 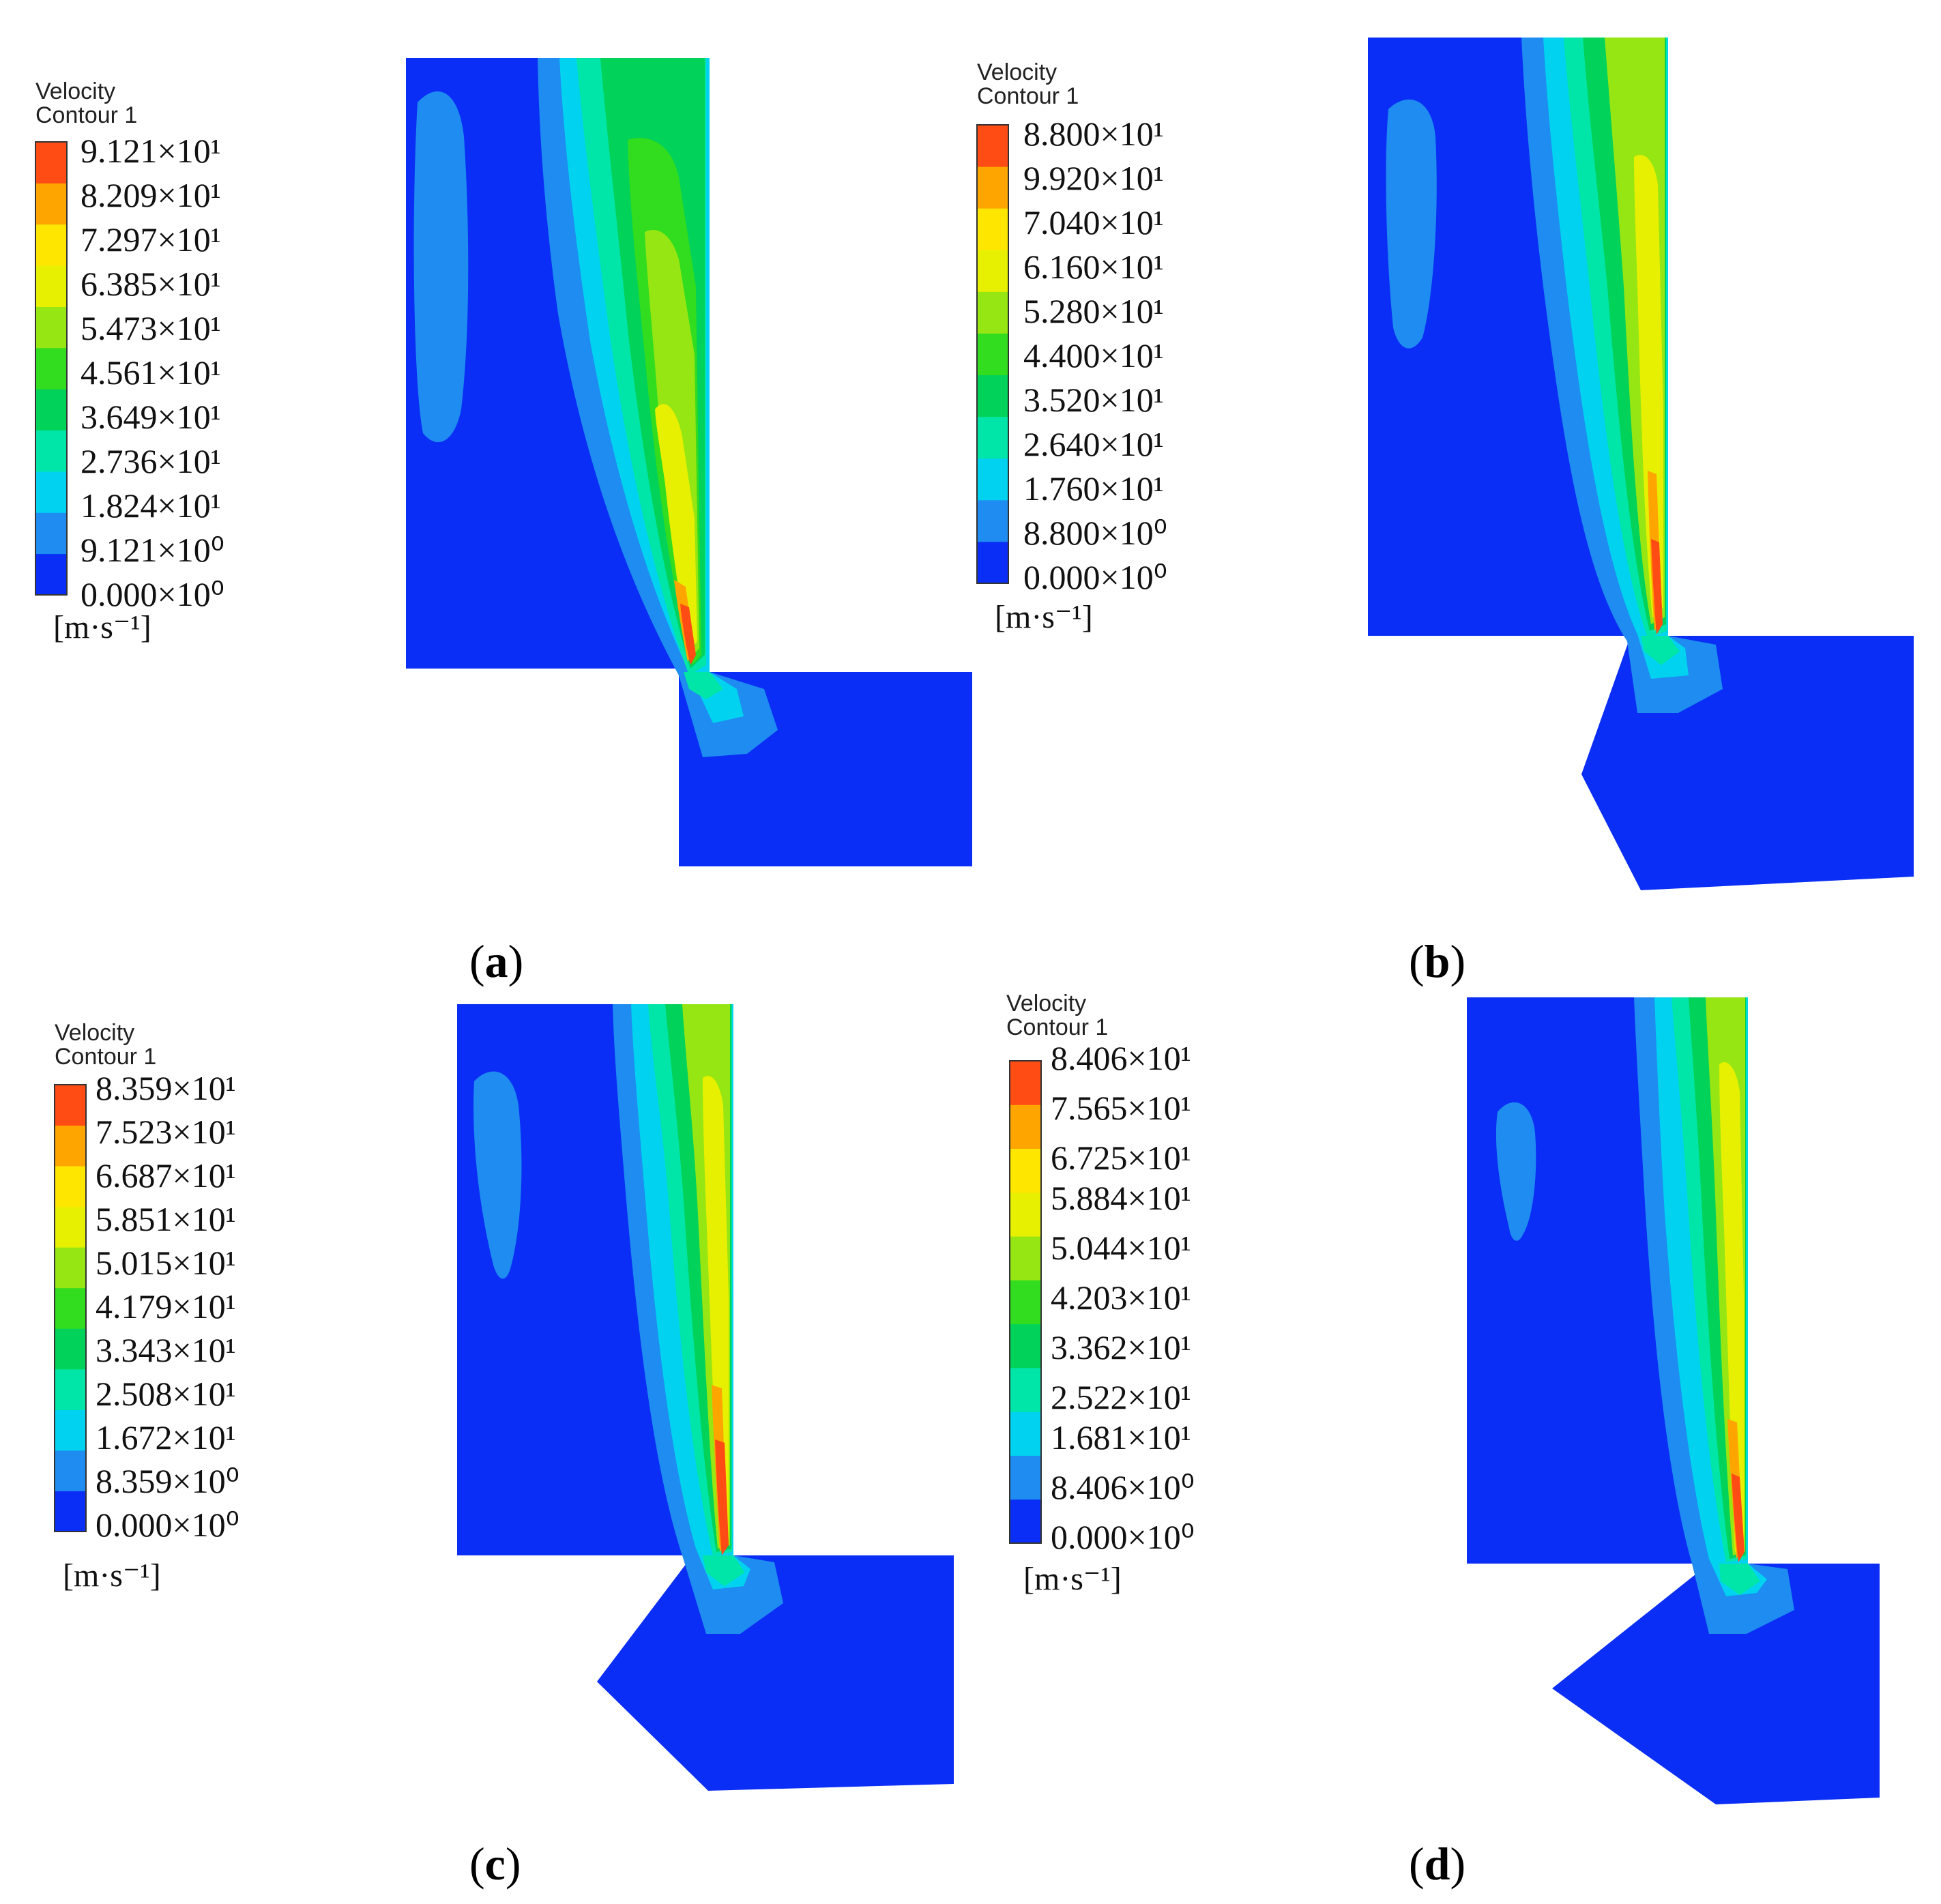 I want to click on legend-b-tick: 8.800×10⁰, so click(x=1095, y=533).